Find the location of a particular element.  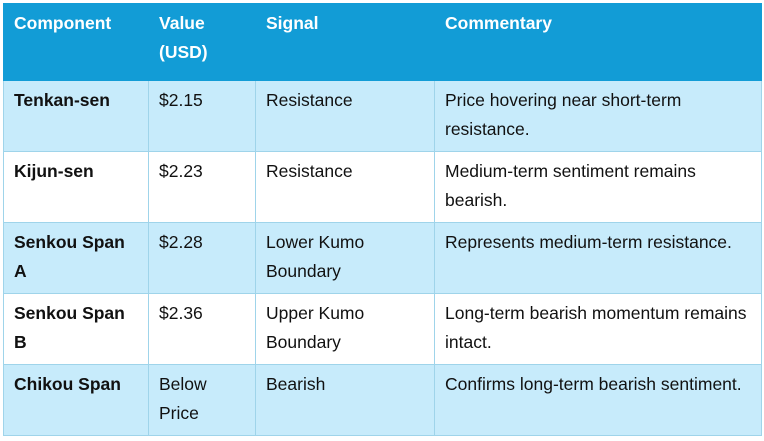

cell-component: Chikou Span is located at coordinates (76, 400).